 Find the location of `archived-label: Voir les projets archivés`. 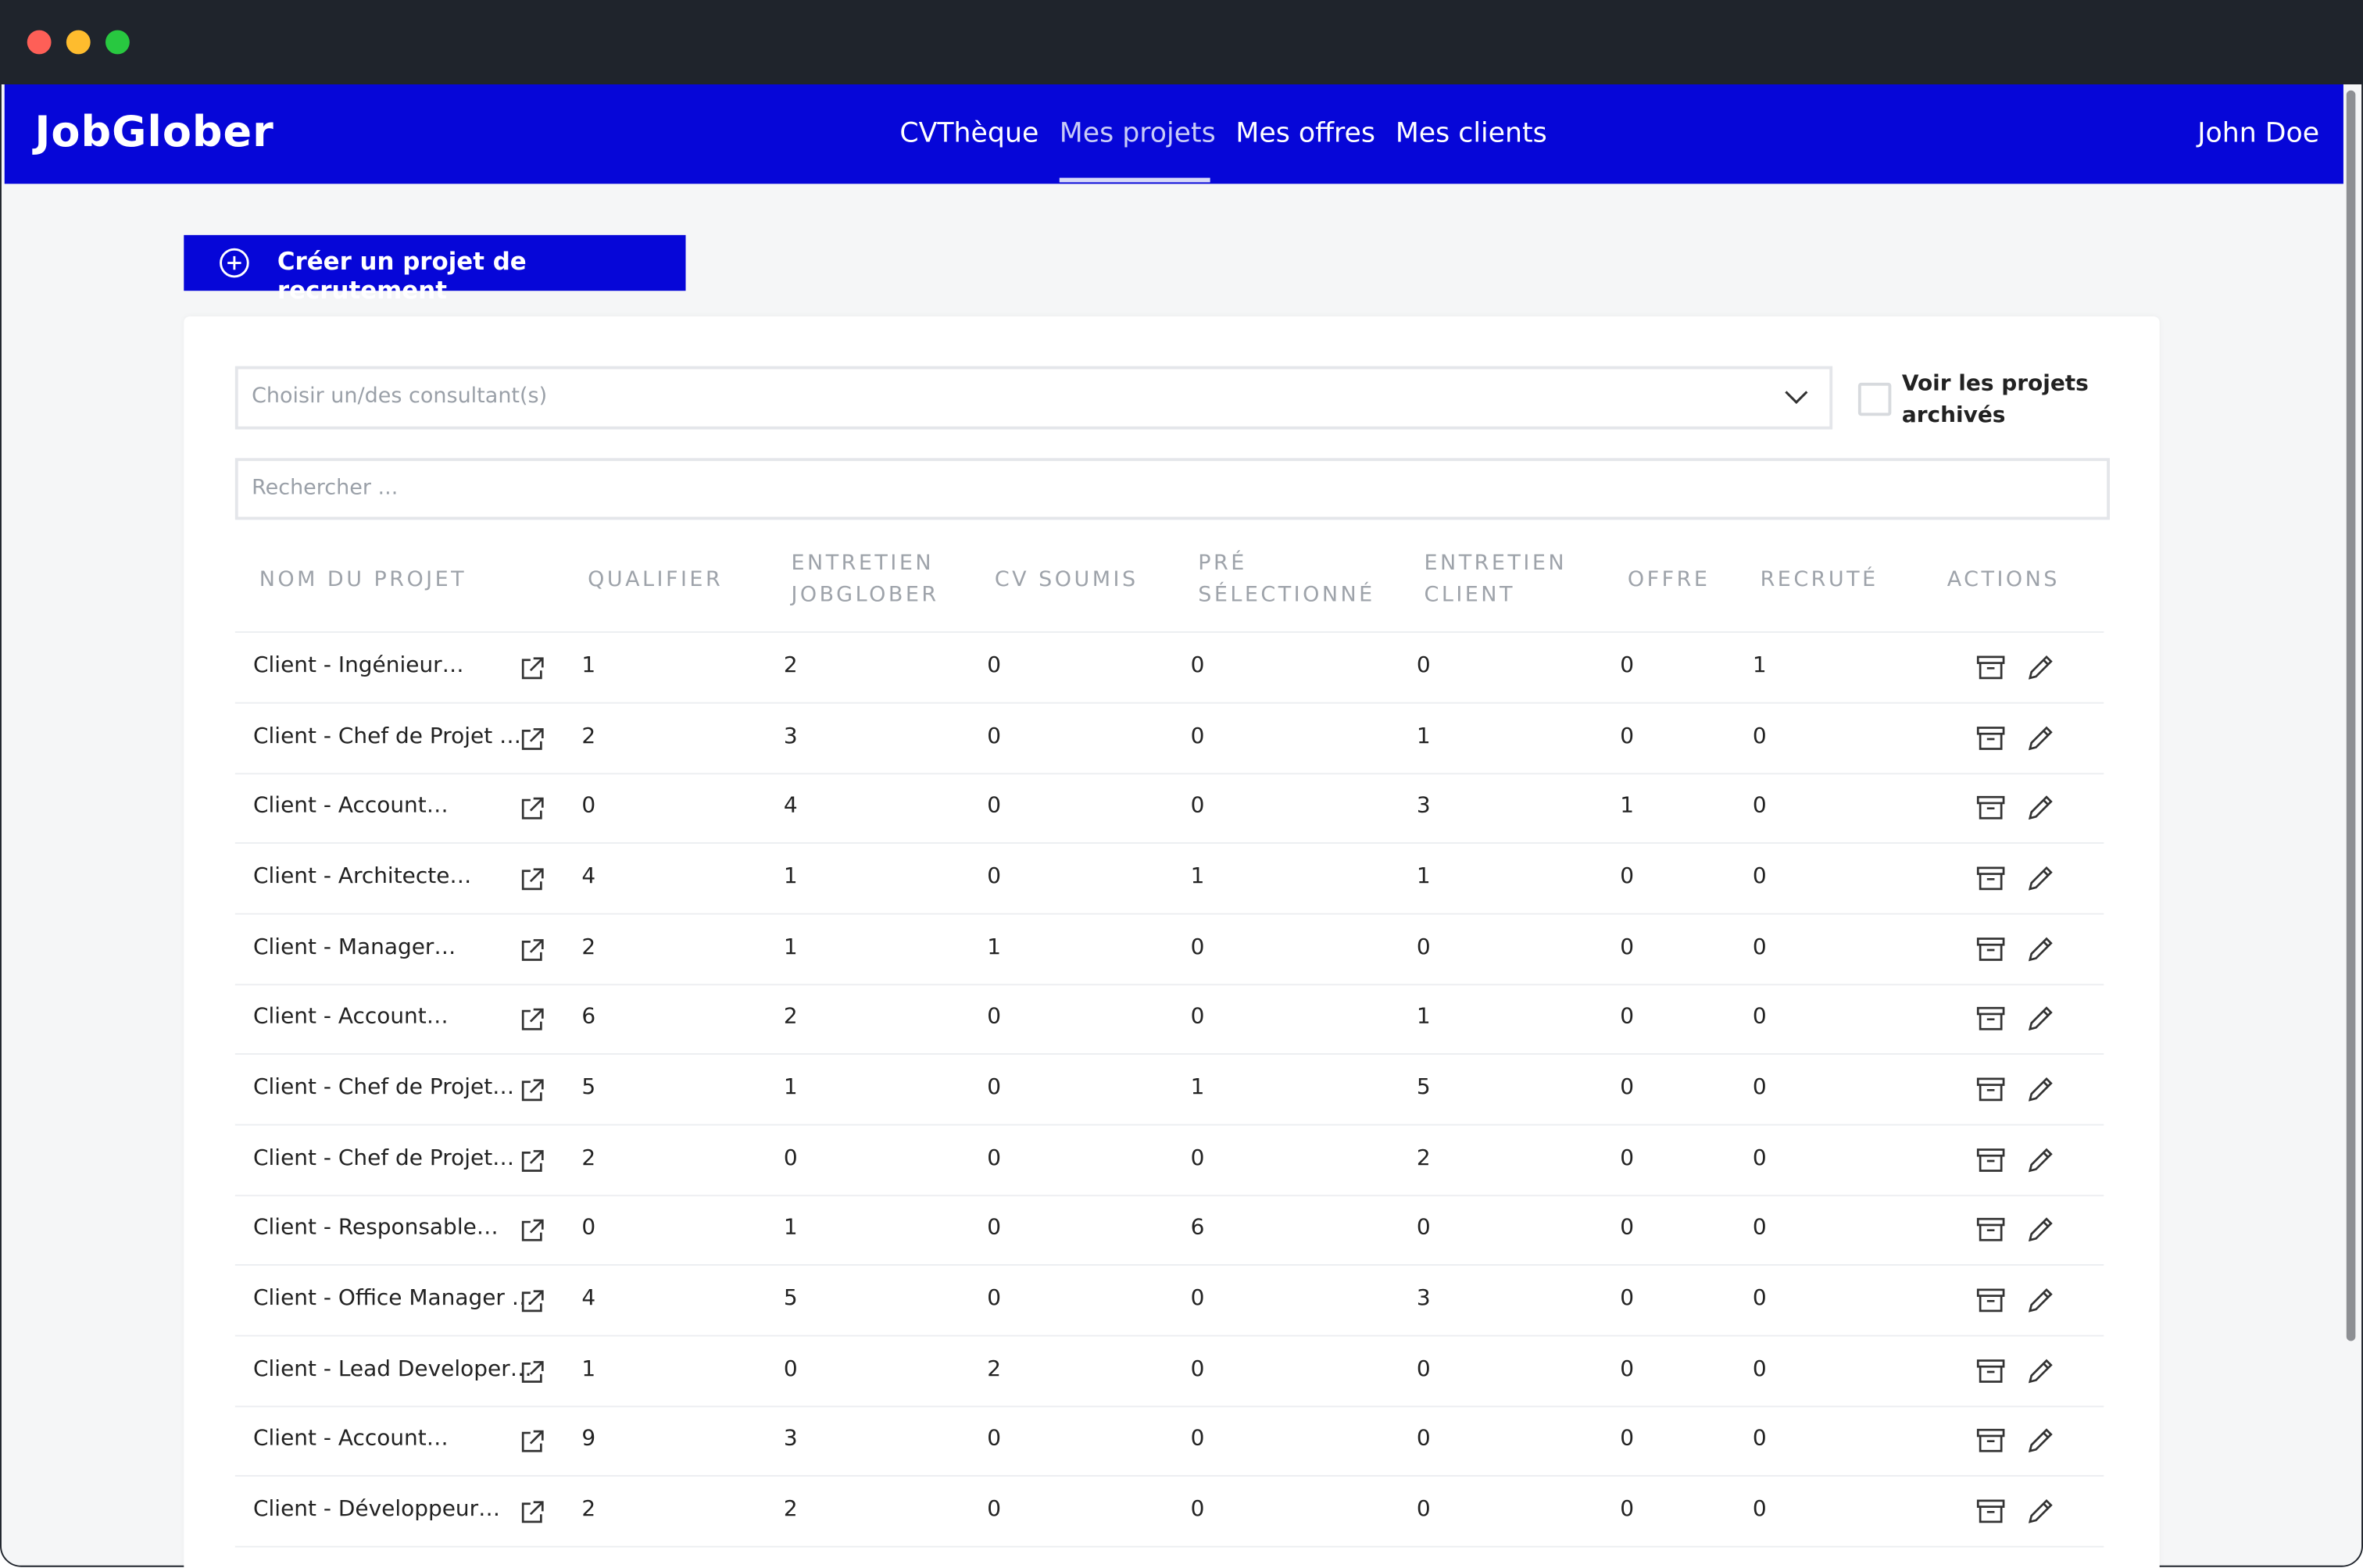

archived-label: Voir les projets archivés is located at coordinates (1995, 400).